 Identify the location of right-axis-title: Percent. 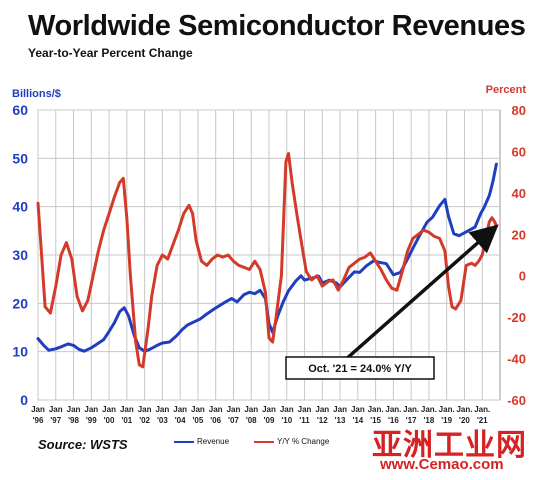
(506, 90).